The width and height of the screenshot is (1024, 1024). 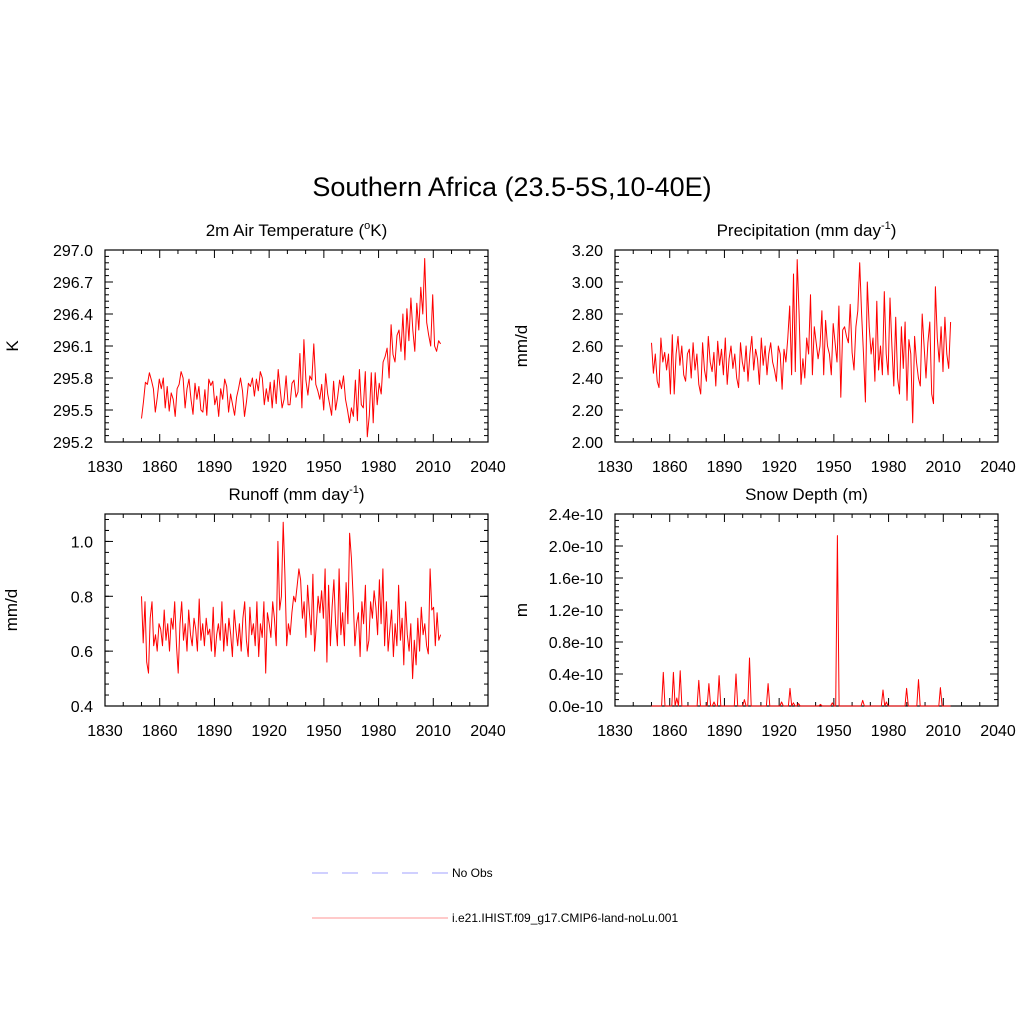 What do you see at coordinates (521, 610) in the screenshot?
I see `y-axis-label: m` at bounding box center [521, 610].